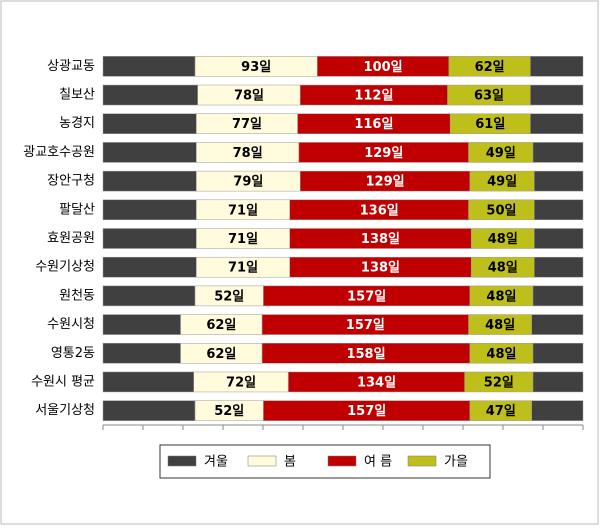 The width and height of the screenshot is (600, 530). What do you see at coordinates (489, 96) in the screenshot?
I see `value-label: 63일` at bounding box center [489, 96].